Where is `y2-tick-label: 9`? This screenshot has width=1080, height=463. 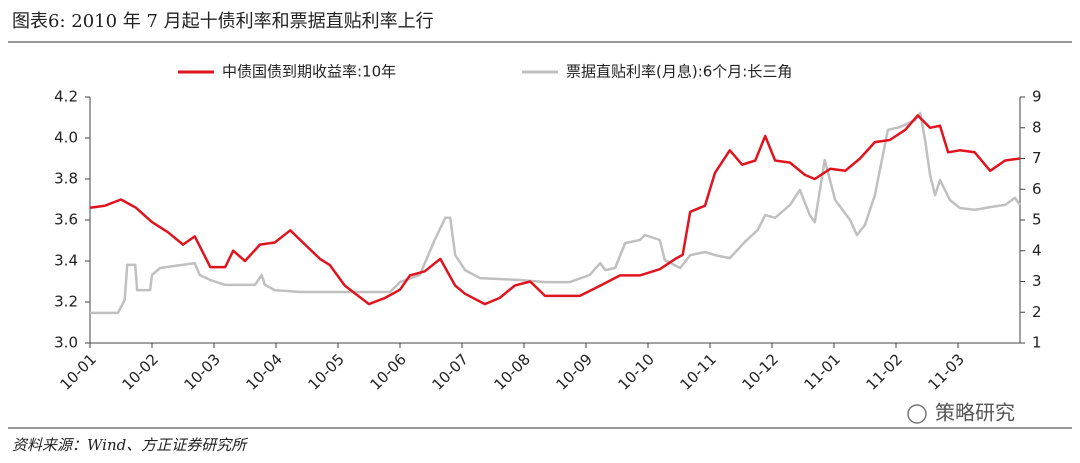
y2-tick-label: 9 is located at coordinates (1037, 97).